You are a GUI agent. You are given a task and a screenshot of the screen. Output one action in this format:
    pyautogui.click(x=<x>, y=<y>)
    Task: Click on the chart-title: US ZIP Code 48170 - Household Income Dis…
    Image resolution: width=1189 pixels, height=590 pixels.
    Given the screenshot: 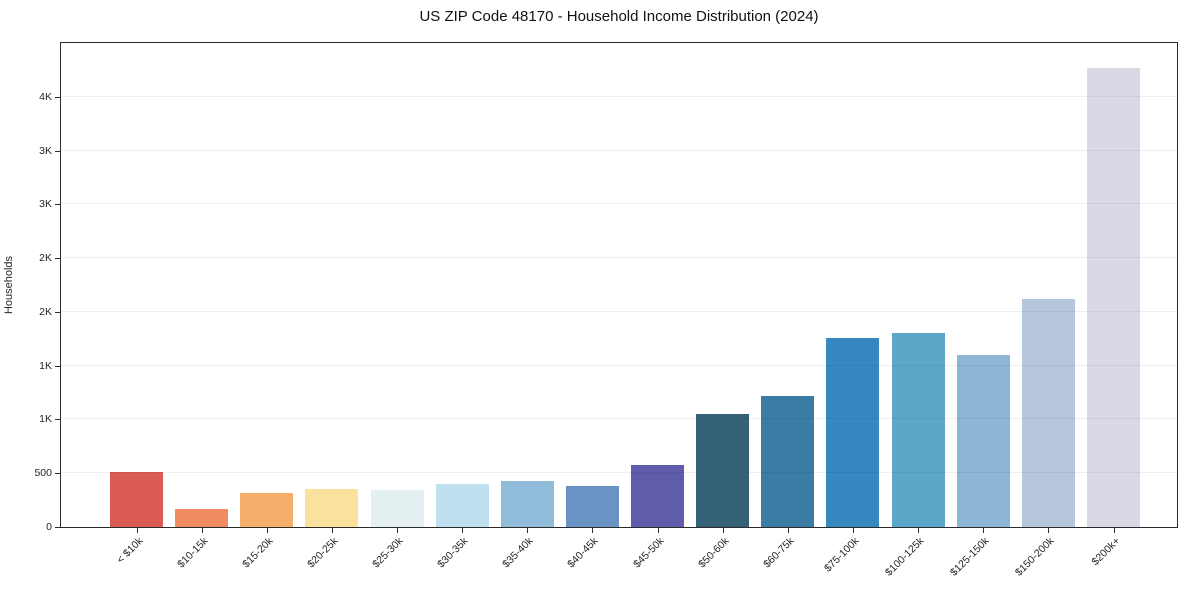 What is the action you would take?
    pyautogui.click(x=619, y=16)
    